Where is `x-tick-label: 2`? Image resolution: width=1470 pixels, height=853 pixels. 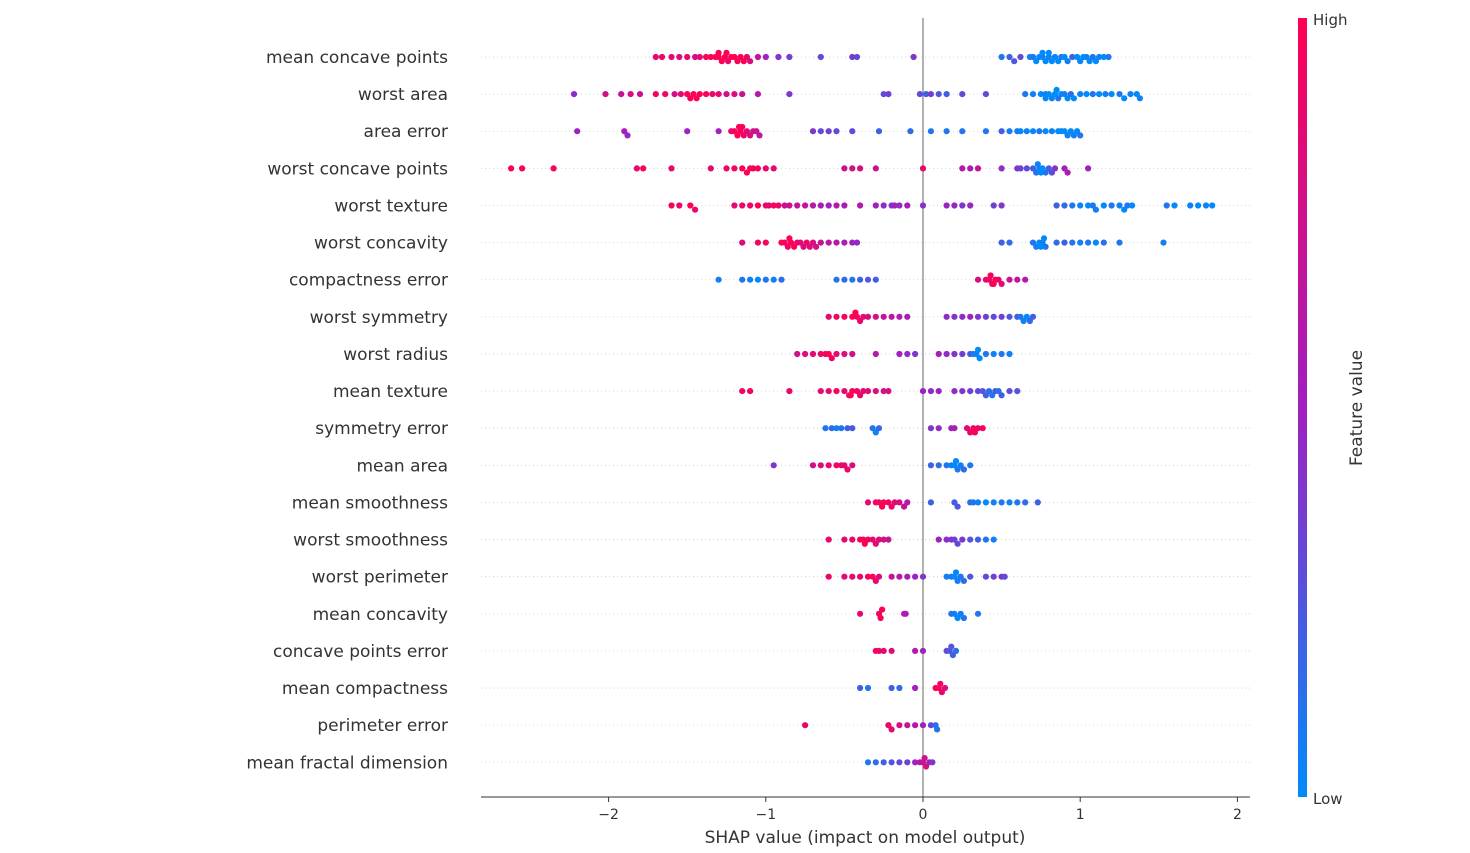 x-tick-label: 2 is located at coordinates (1237, 815).